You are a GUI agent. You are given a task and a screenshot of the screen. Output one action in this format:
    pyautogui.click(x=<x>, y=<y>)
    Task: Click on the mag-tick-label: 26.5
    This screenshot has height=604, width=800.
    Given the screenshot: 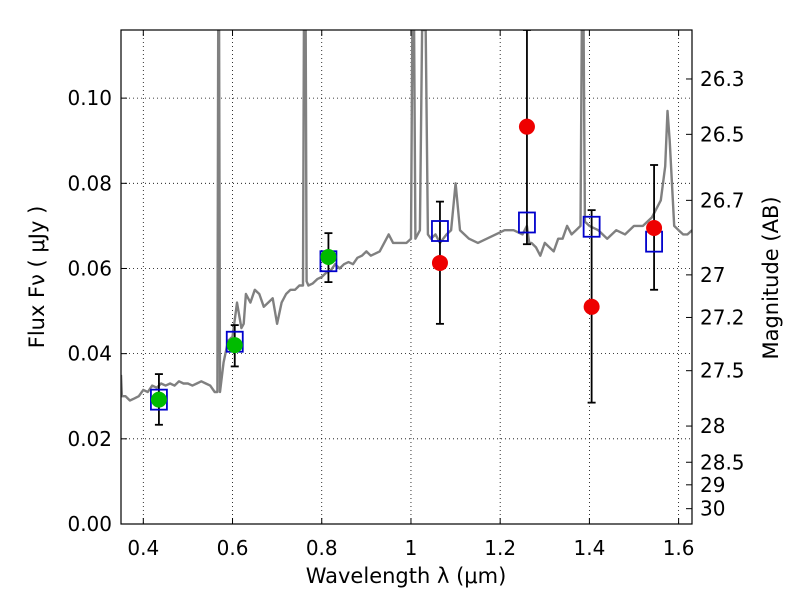 What is the action you would take?
    pyautogui.click(x=722, y=134)
    